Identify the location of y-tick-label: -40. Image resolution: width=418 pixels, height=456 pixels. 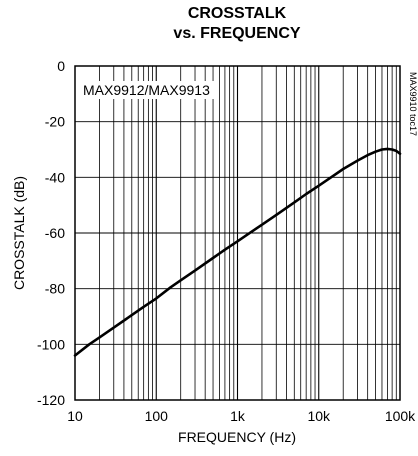
(55, 177).